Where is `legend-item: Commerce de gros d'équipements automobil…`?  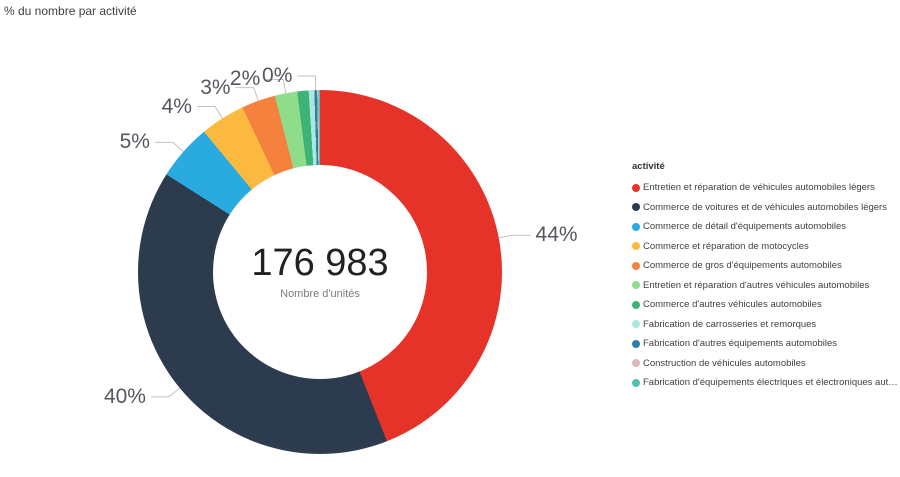
legend-item: Commerce de gros d'équipements automobil… is located at coordinates (766, 265).